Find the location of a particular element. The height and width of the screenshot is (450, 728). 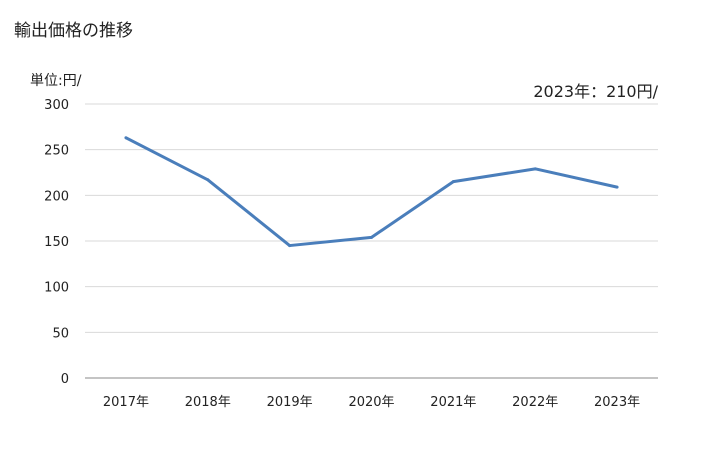

x-tick-label: 2017年 is located at coordinates (126, 402).